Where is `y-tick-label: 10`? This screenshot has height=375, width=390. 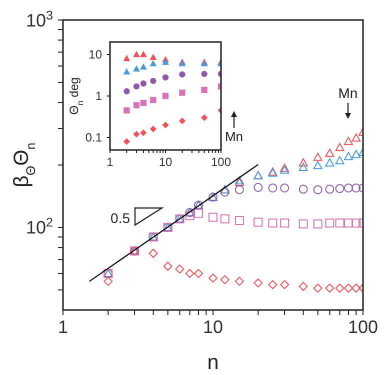 y-tick-label: 10 is located at coordinates (95, 55).